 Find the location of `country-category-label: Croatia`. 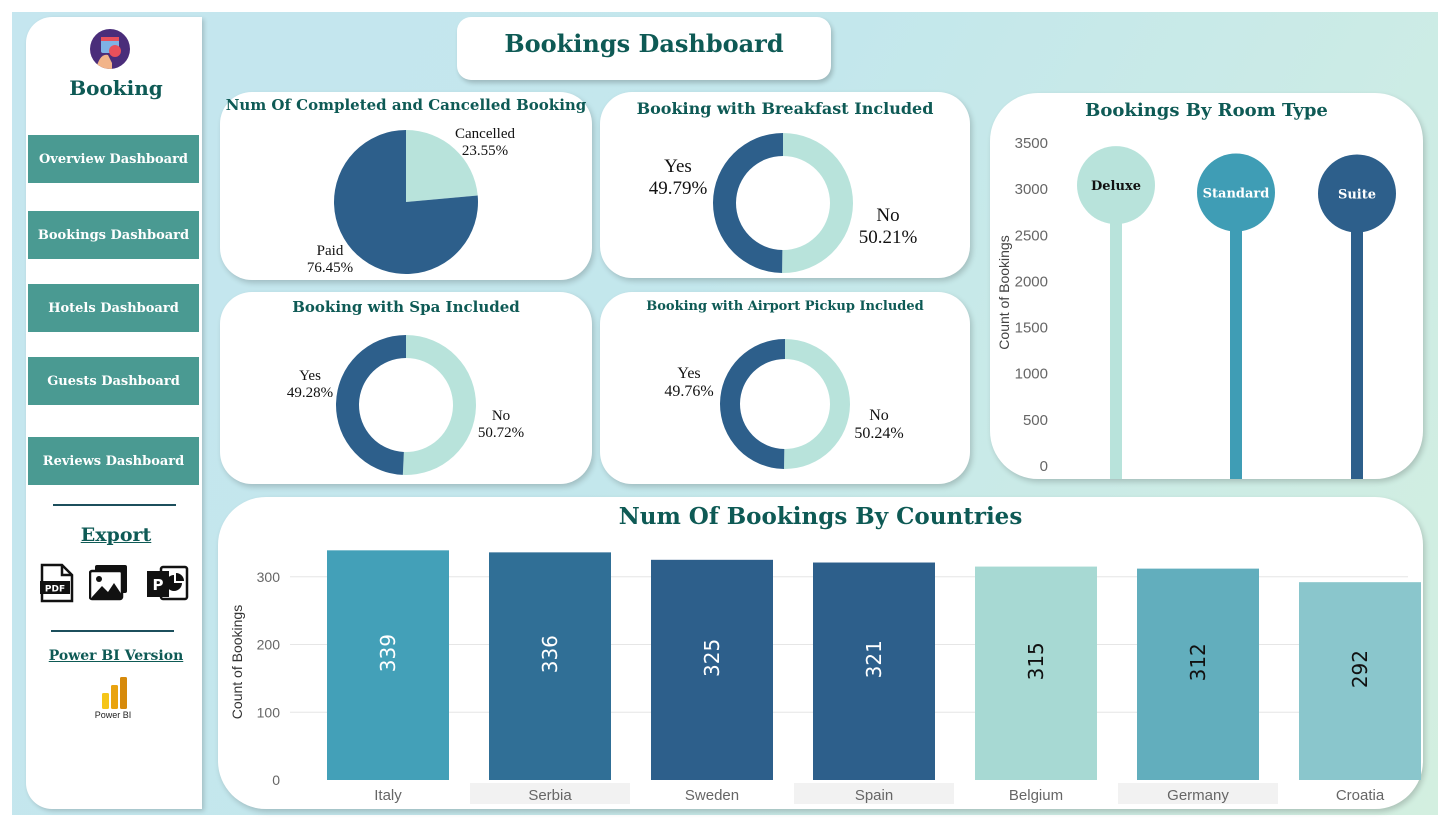

country-category-label: Croatia is located at coordinates (1360, 795).